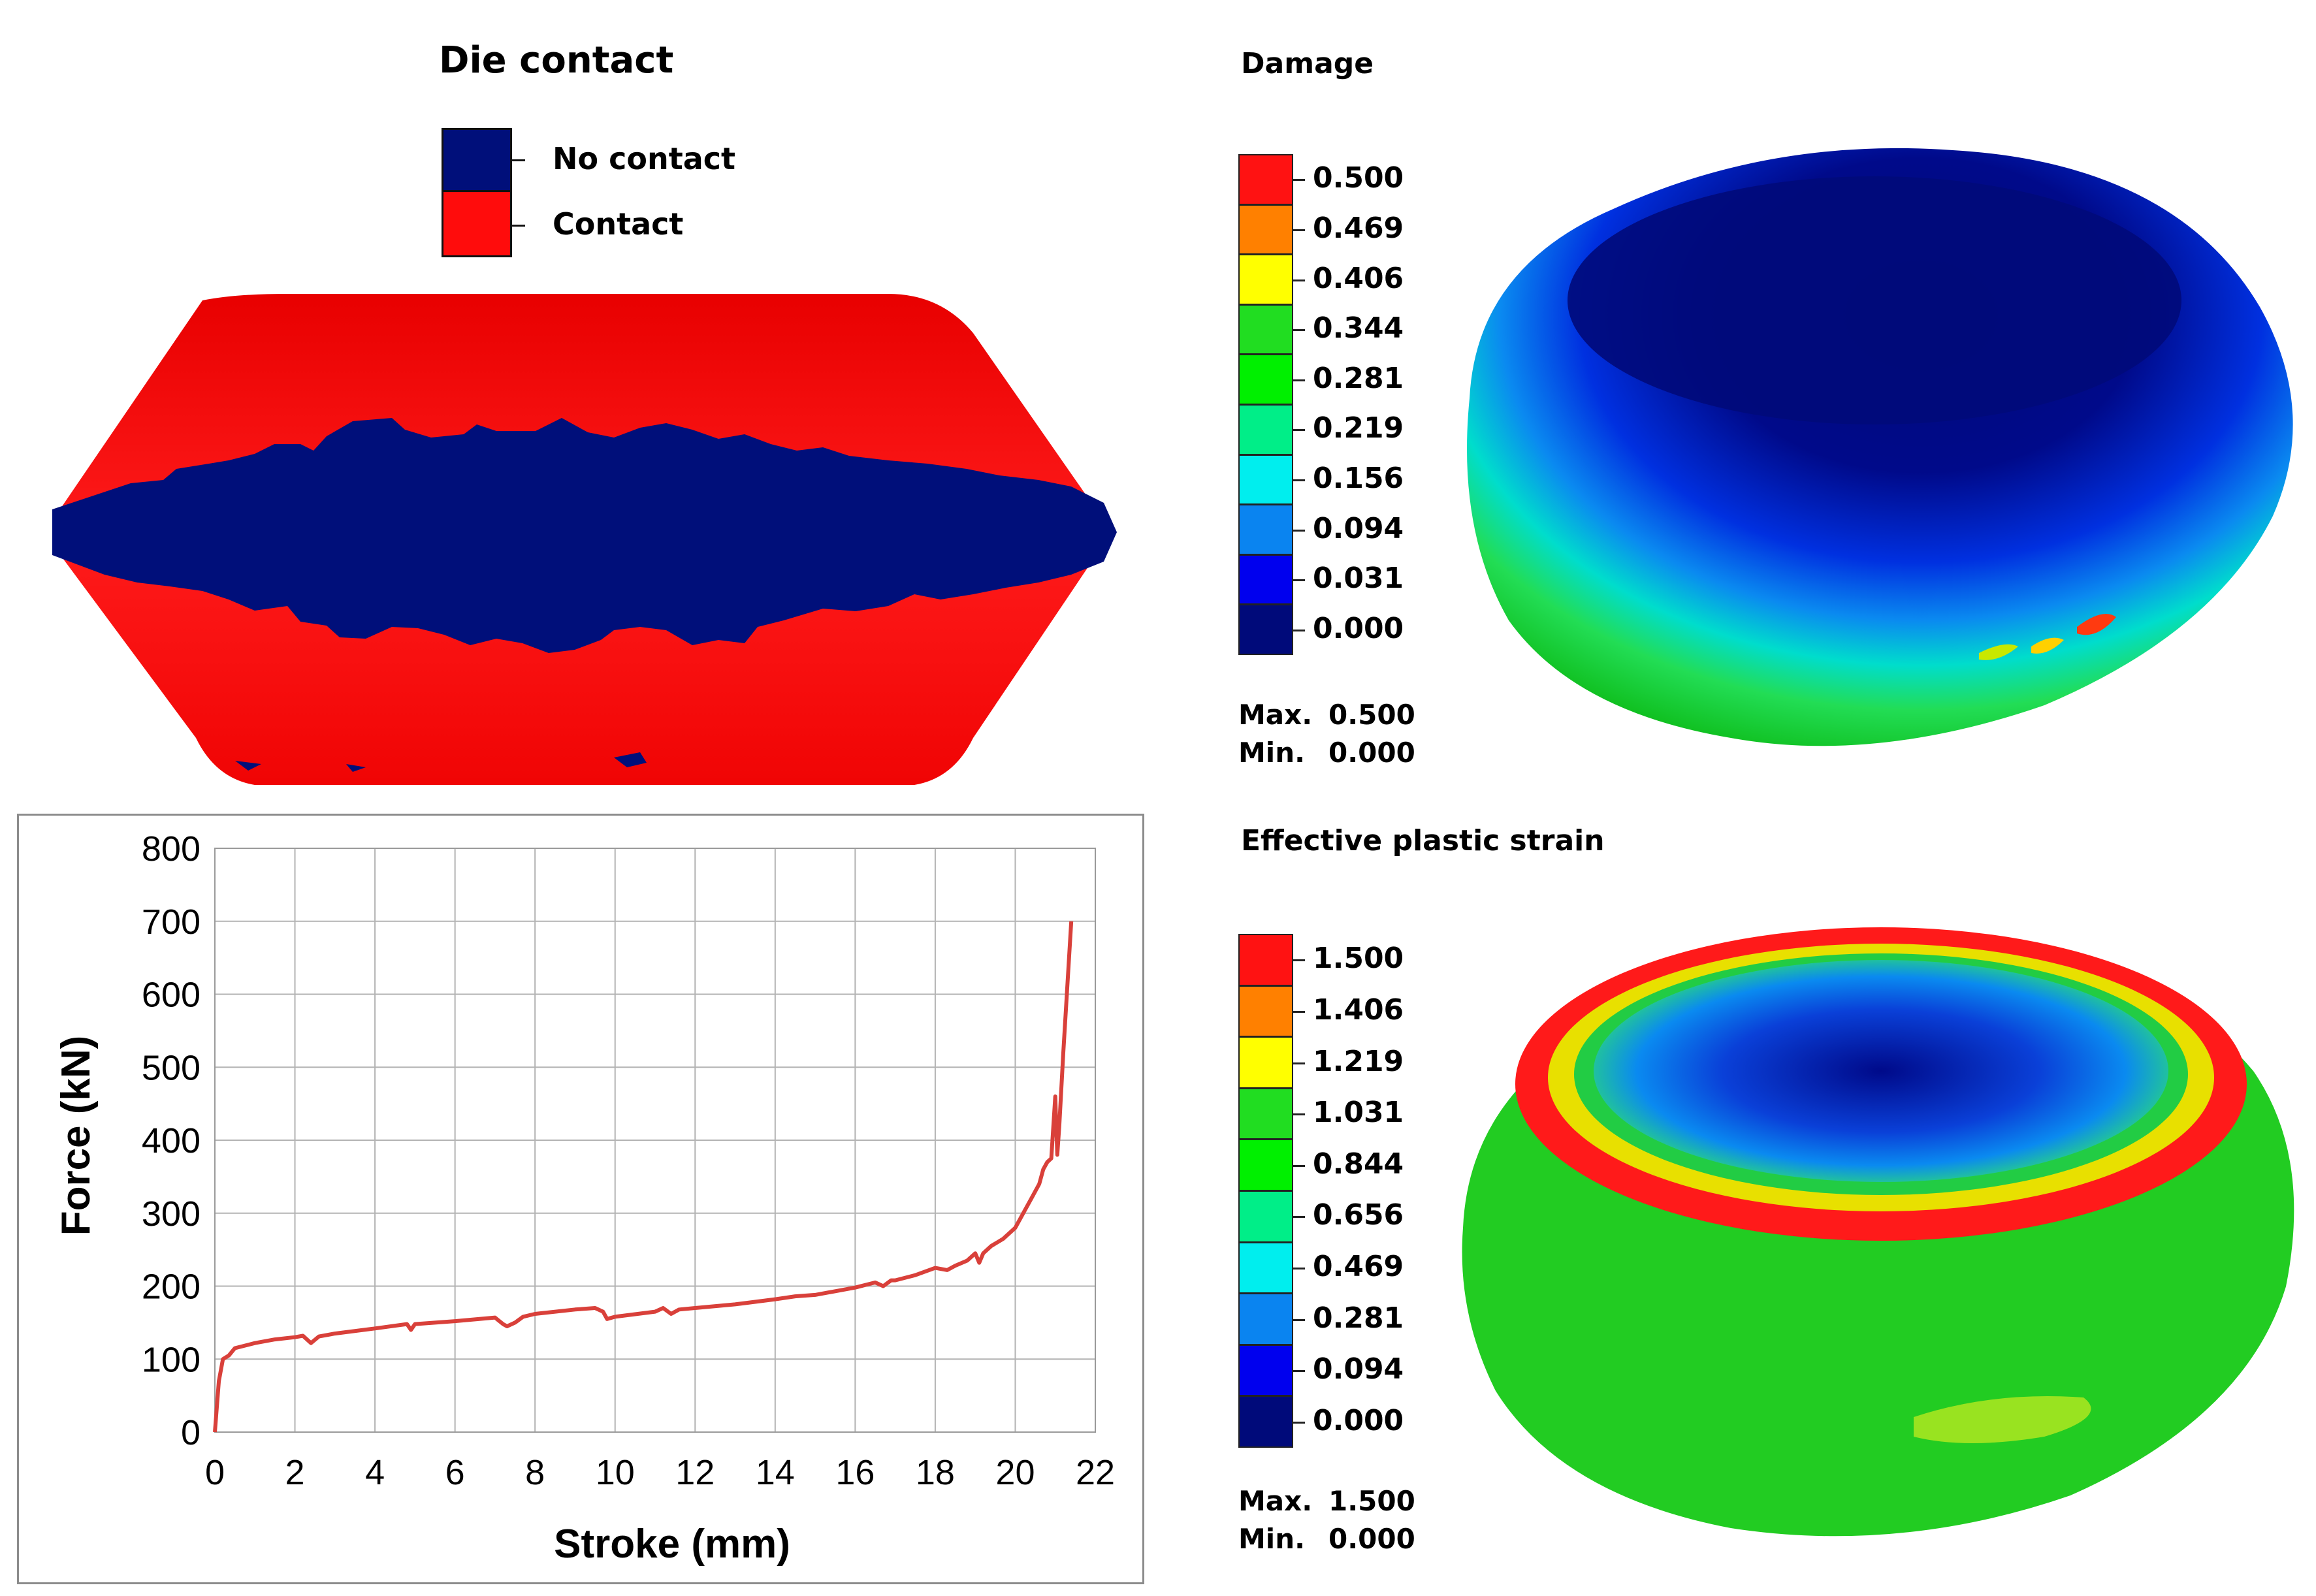 The height and width of the screenshot is (1596, 2316). Describe the element at coordinates (1874, 300) in the screenshot. I see `damage-top-face` at that location.